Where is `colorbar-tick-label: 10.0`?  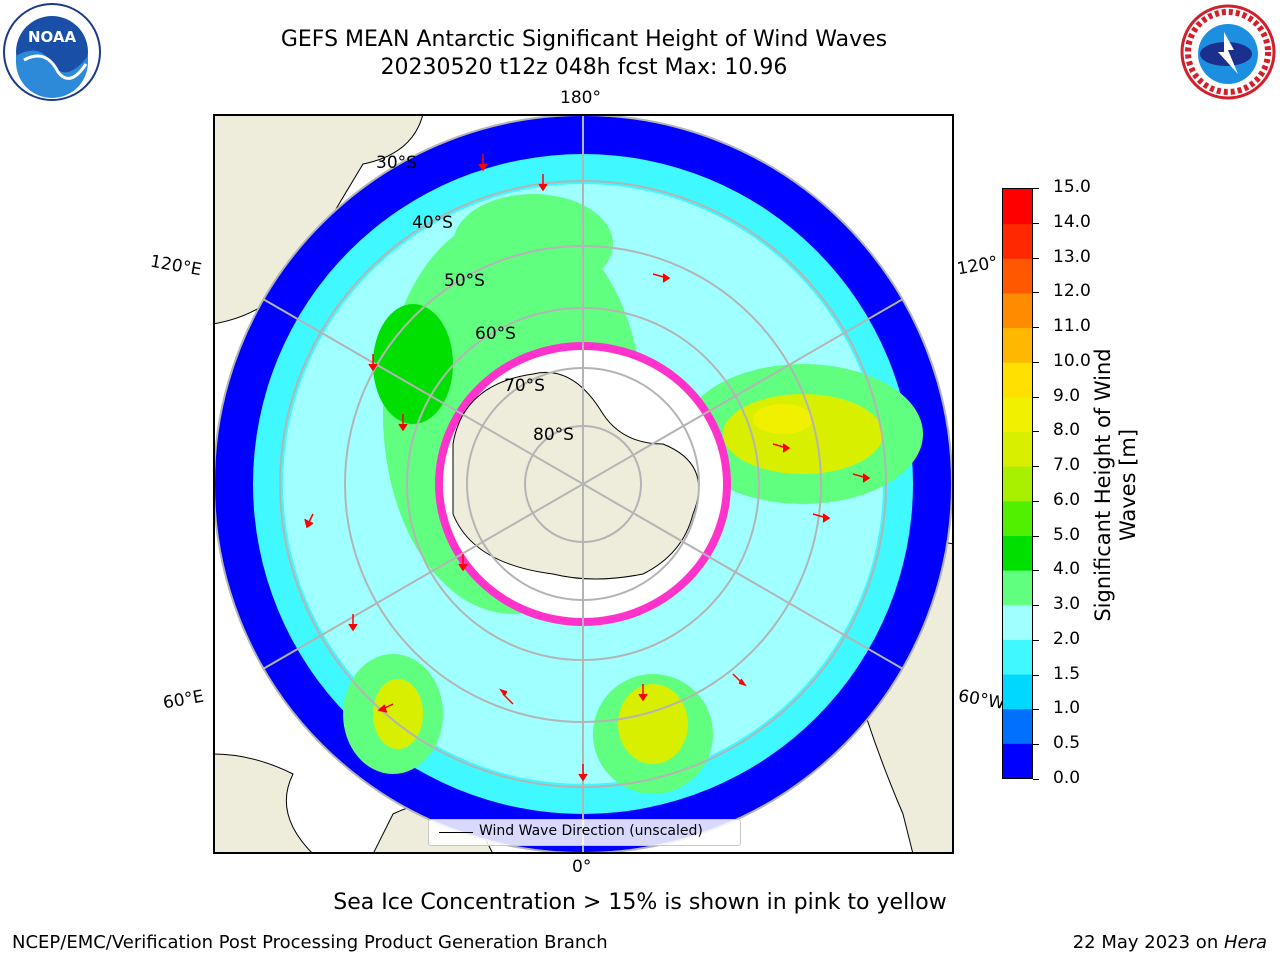
colorbar-tick-label: 10.0 is located at coordinates (1072, 360).